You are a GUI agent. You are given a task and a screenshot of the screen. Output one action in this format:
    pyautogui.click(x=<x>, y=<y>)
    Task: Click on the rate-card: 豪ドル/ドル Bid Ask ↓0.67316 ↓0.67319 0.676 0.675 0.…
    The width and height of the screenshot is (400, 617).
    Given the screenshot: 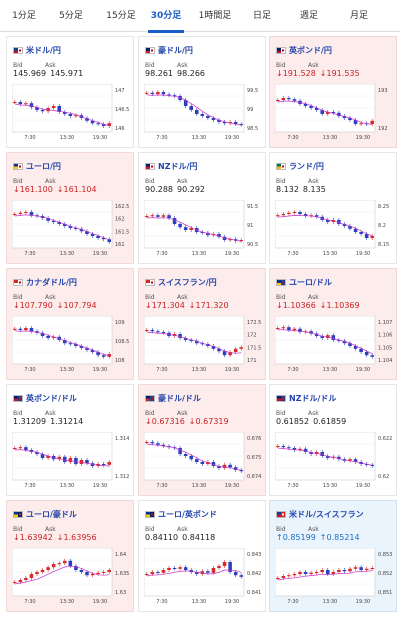 What is the action you would take?
    pyautogui.click(x=202, y=440)
    